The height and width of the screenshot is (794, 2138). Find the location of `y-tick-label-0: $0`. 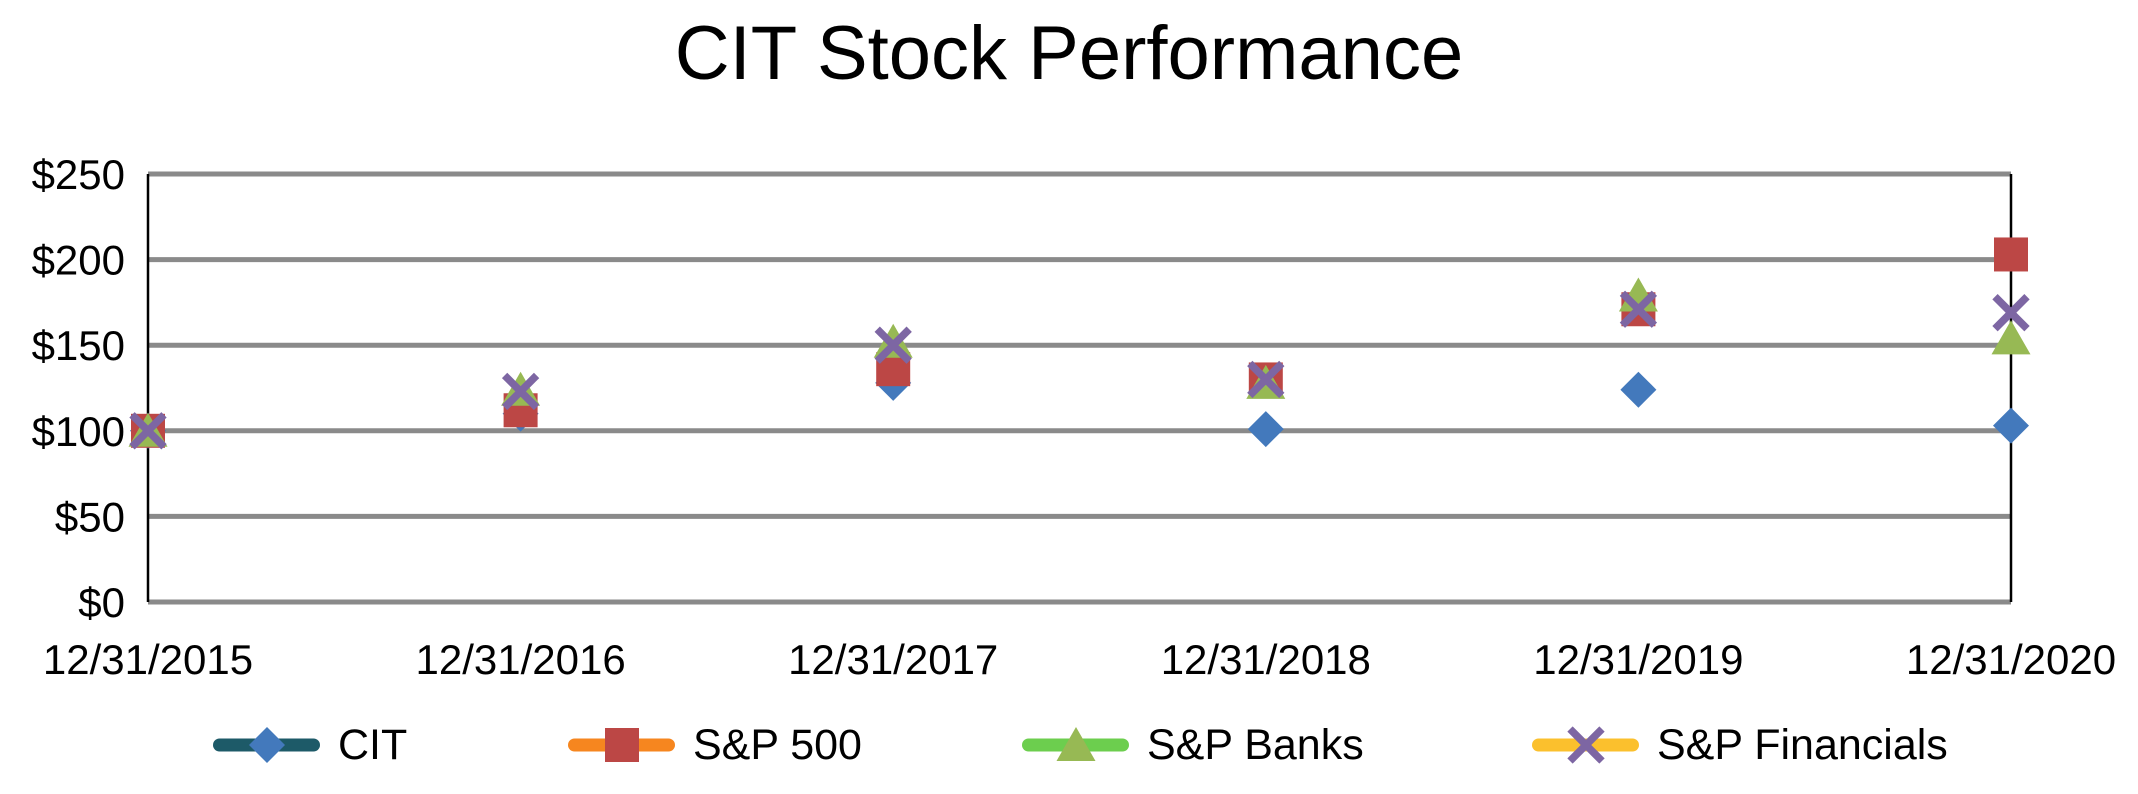

y-tick-label-0: $0 is located at coordinates (101, 602).